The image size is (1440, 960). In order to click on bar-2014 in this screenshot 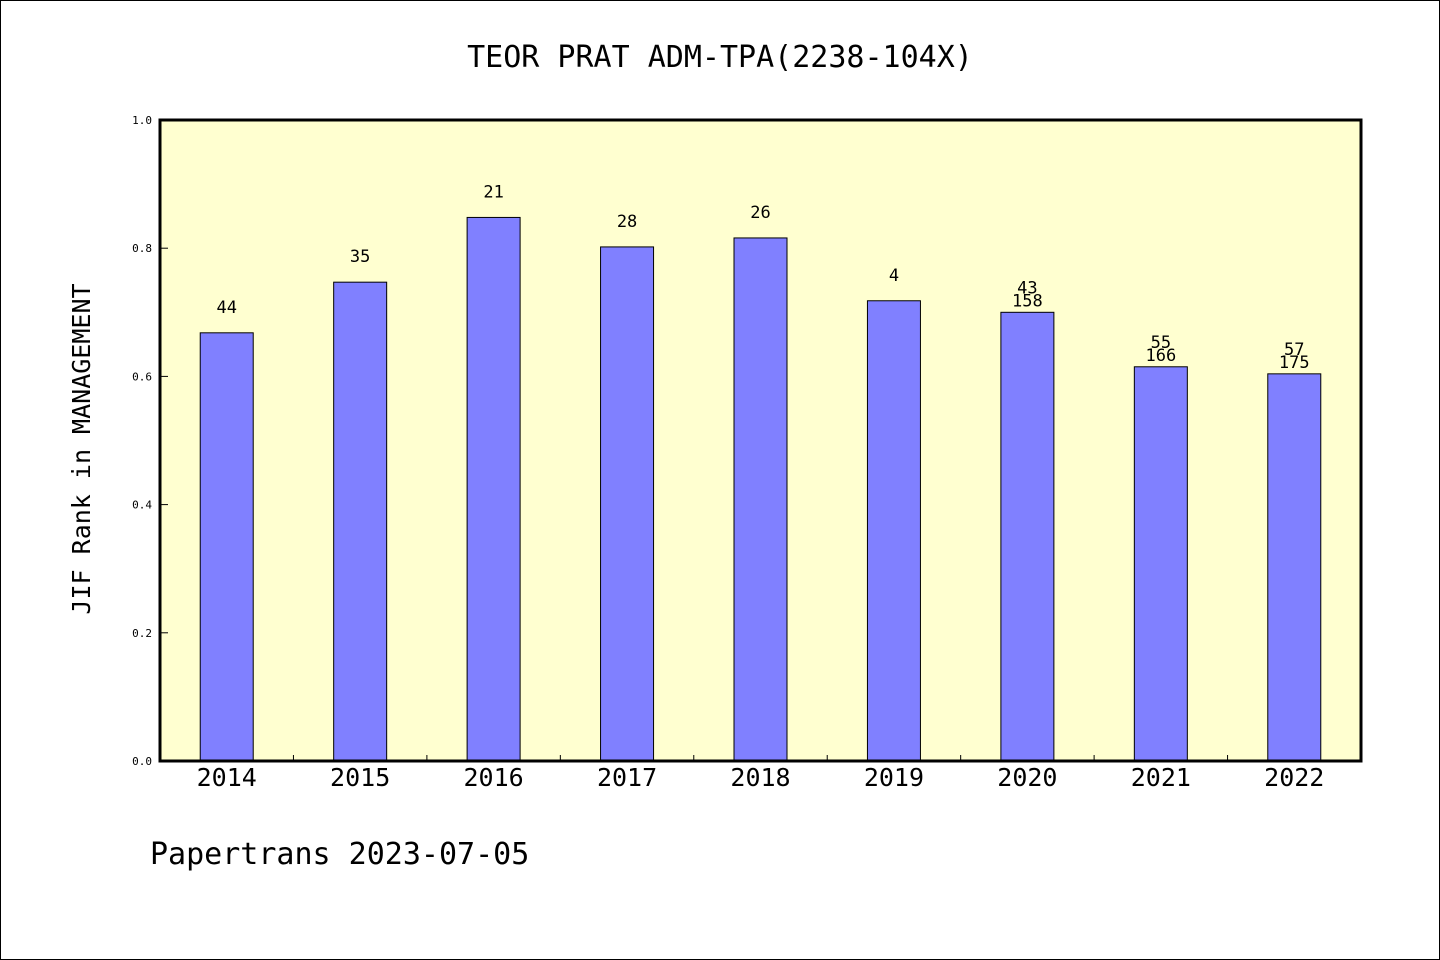, I will do `click(226, 547)`.